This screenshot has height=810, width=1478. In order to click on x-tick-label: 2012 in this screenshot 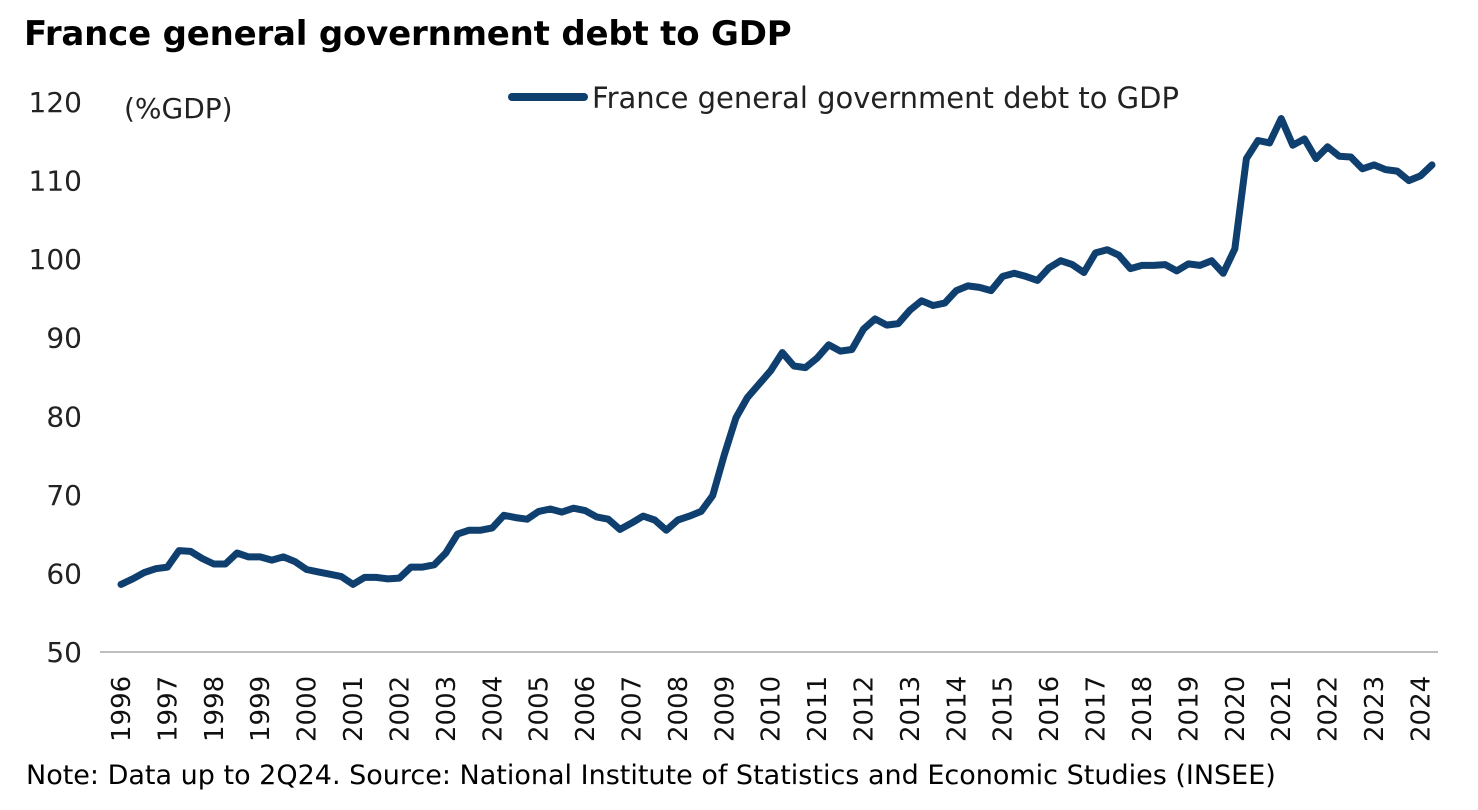, I will do `click(865, 709)`.